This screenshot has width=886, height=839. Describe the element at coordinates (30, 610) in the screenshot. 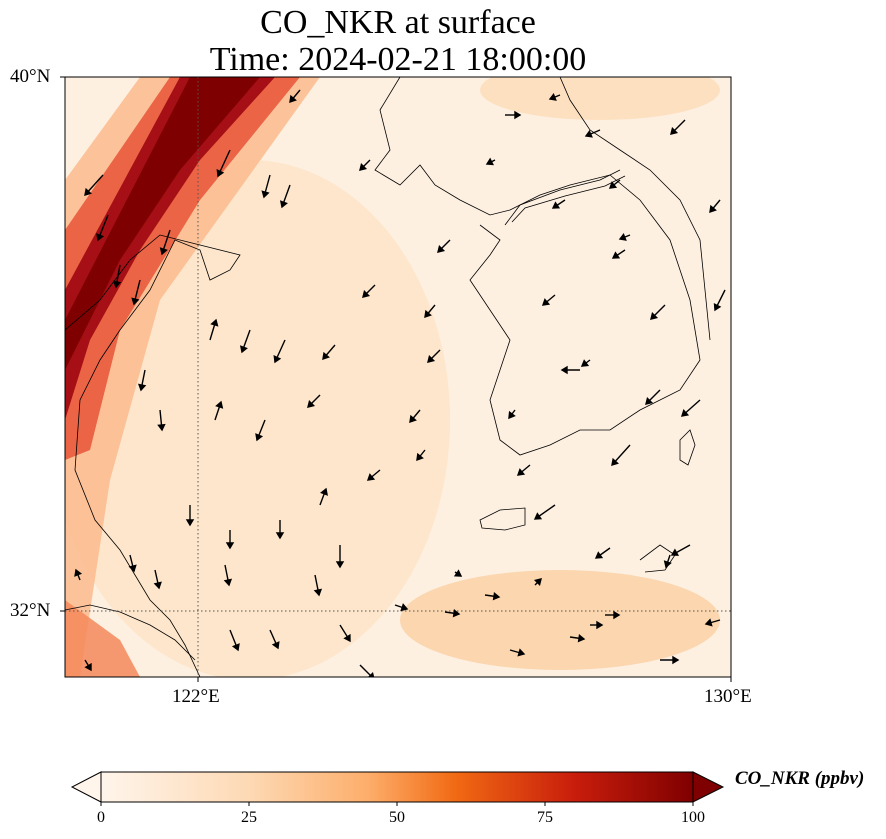

I see `ytick-label-32n: 32°N` at that location.